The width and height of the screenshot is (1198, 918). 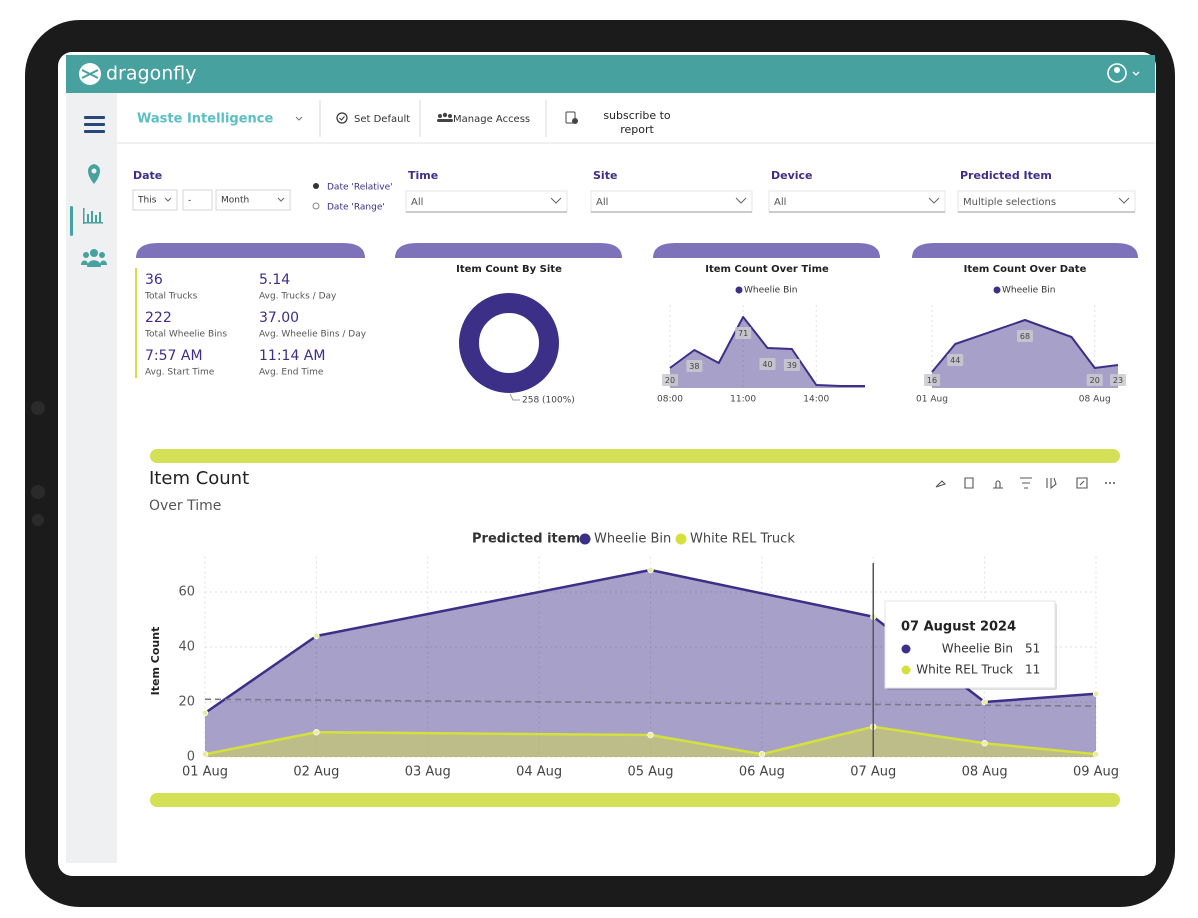 I want to click on x-tick-label: 08:00, so click(x=670, y=400).